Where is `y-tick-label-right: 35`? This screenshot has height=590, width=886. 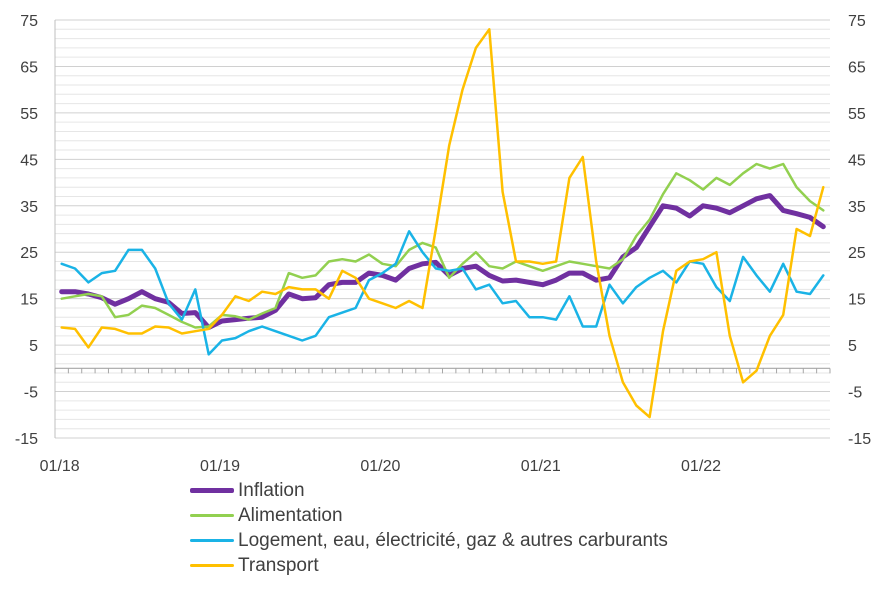
y-tick-label-right: 35 is located at coordinates (857, 207).